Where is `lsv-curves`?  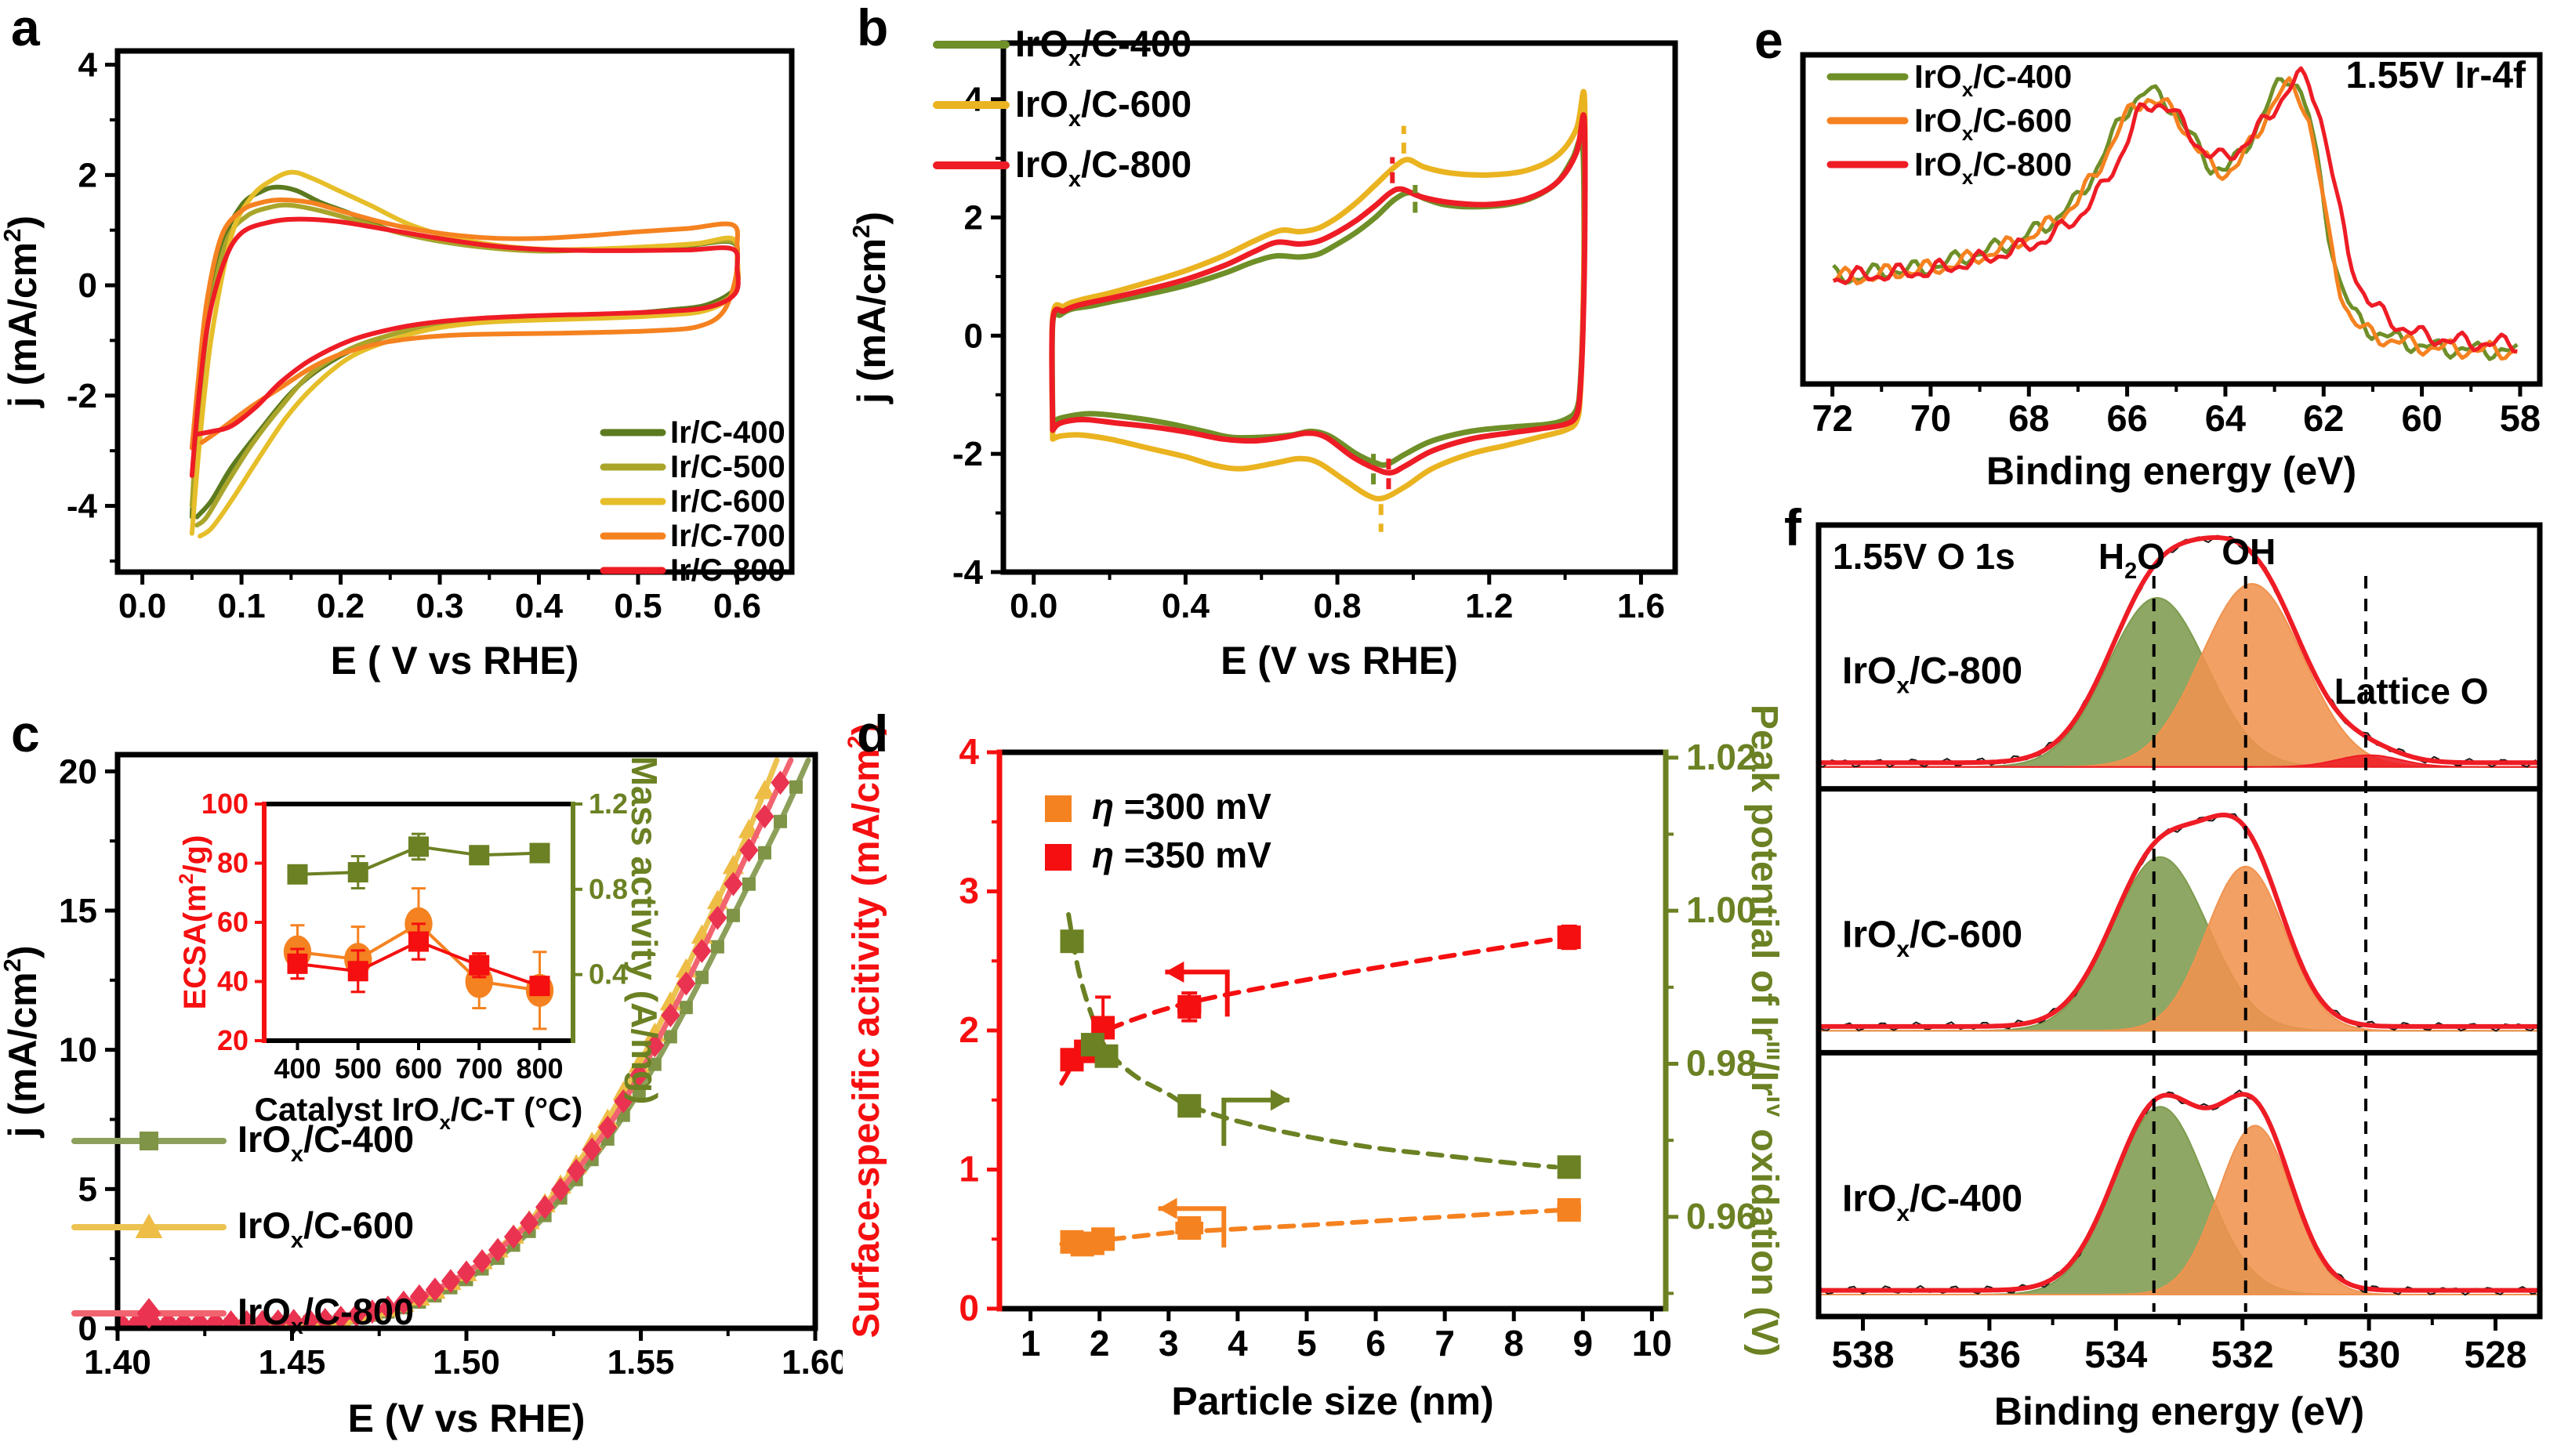 lsv-curves is located at coordinates (465, 1041).